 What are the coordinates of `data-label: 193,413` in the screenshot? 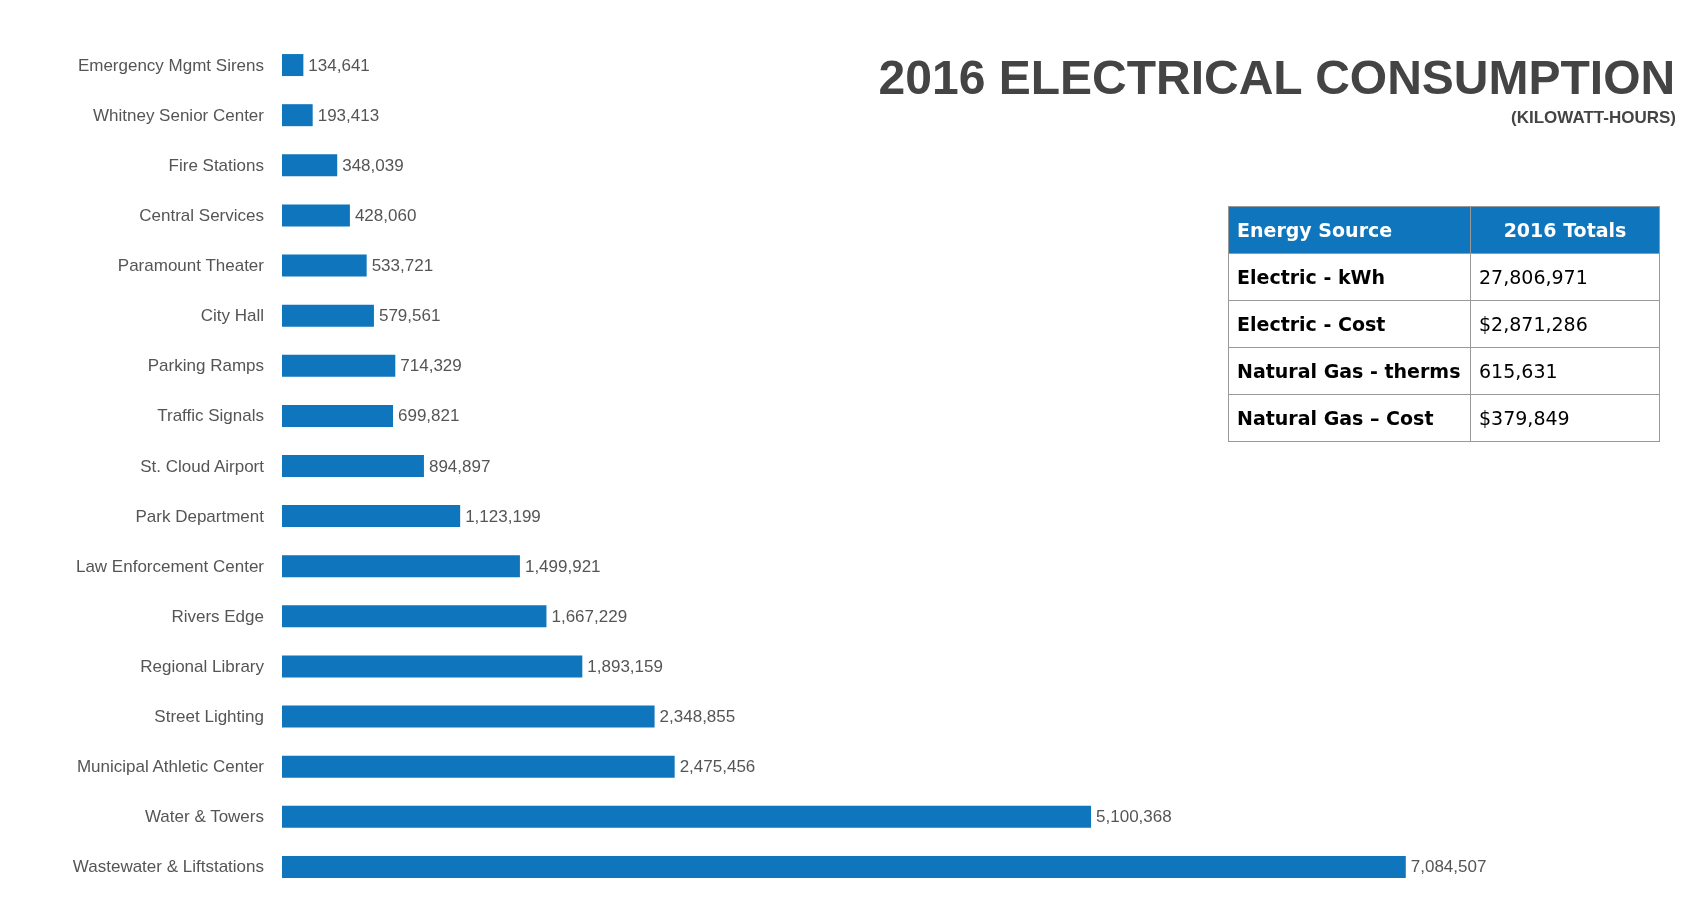 It's located at (348, 115).